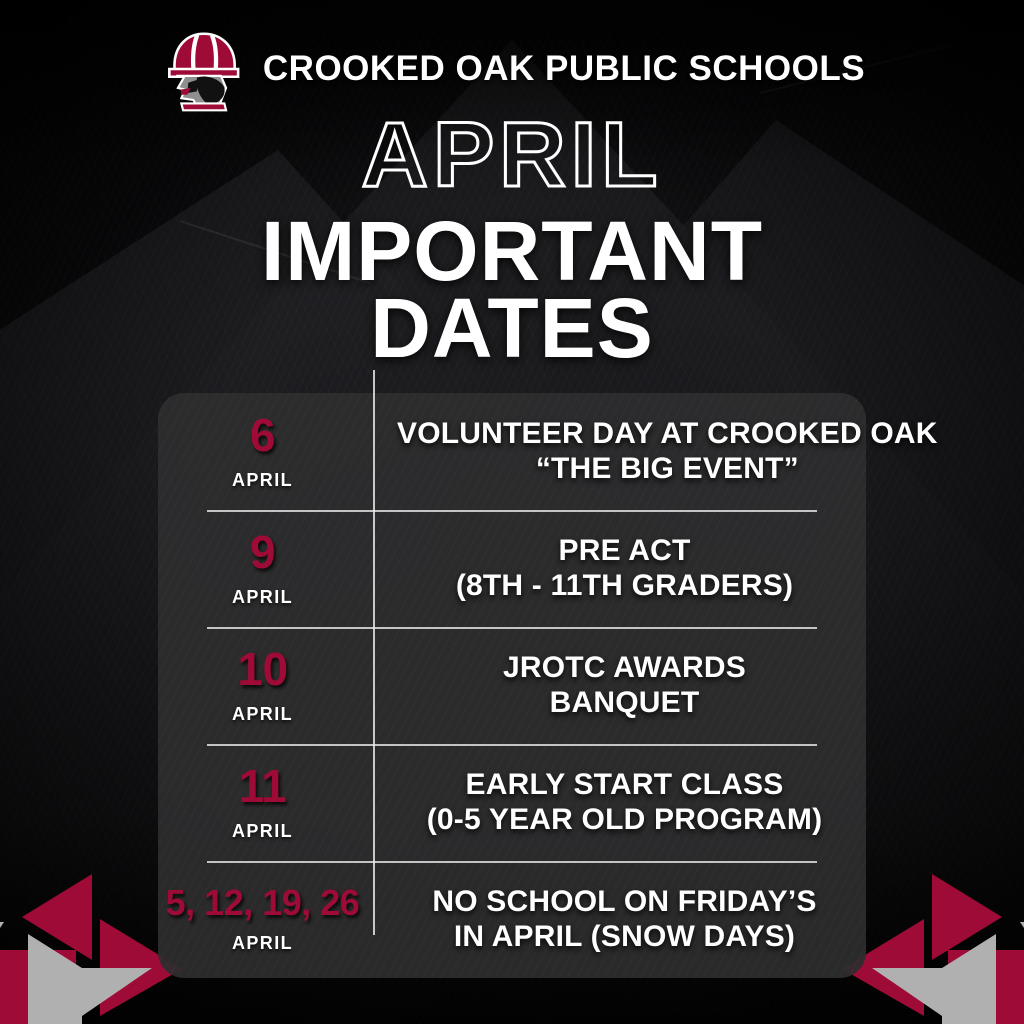  What do you see at coordinates (933, 949) in the screenshot?
I see `triangle-arrows-decoration-right` at bounding box center [933, 949].